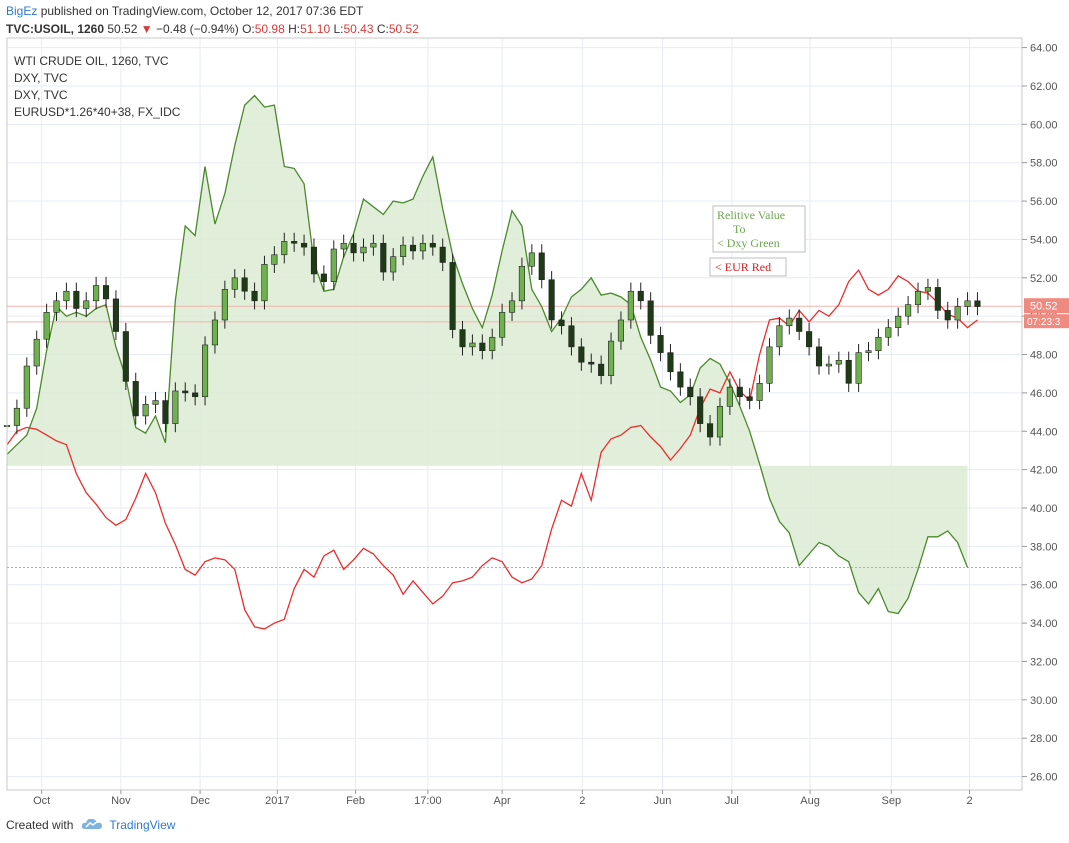  I want to click on author-link: BigEz, so click(22, 11).